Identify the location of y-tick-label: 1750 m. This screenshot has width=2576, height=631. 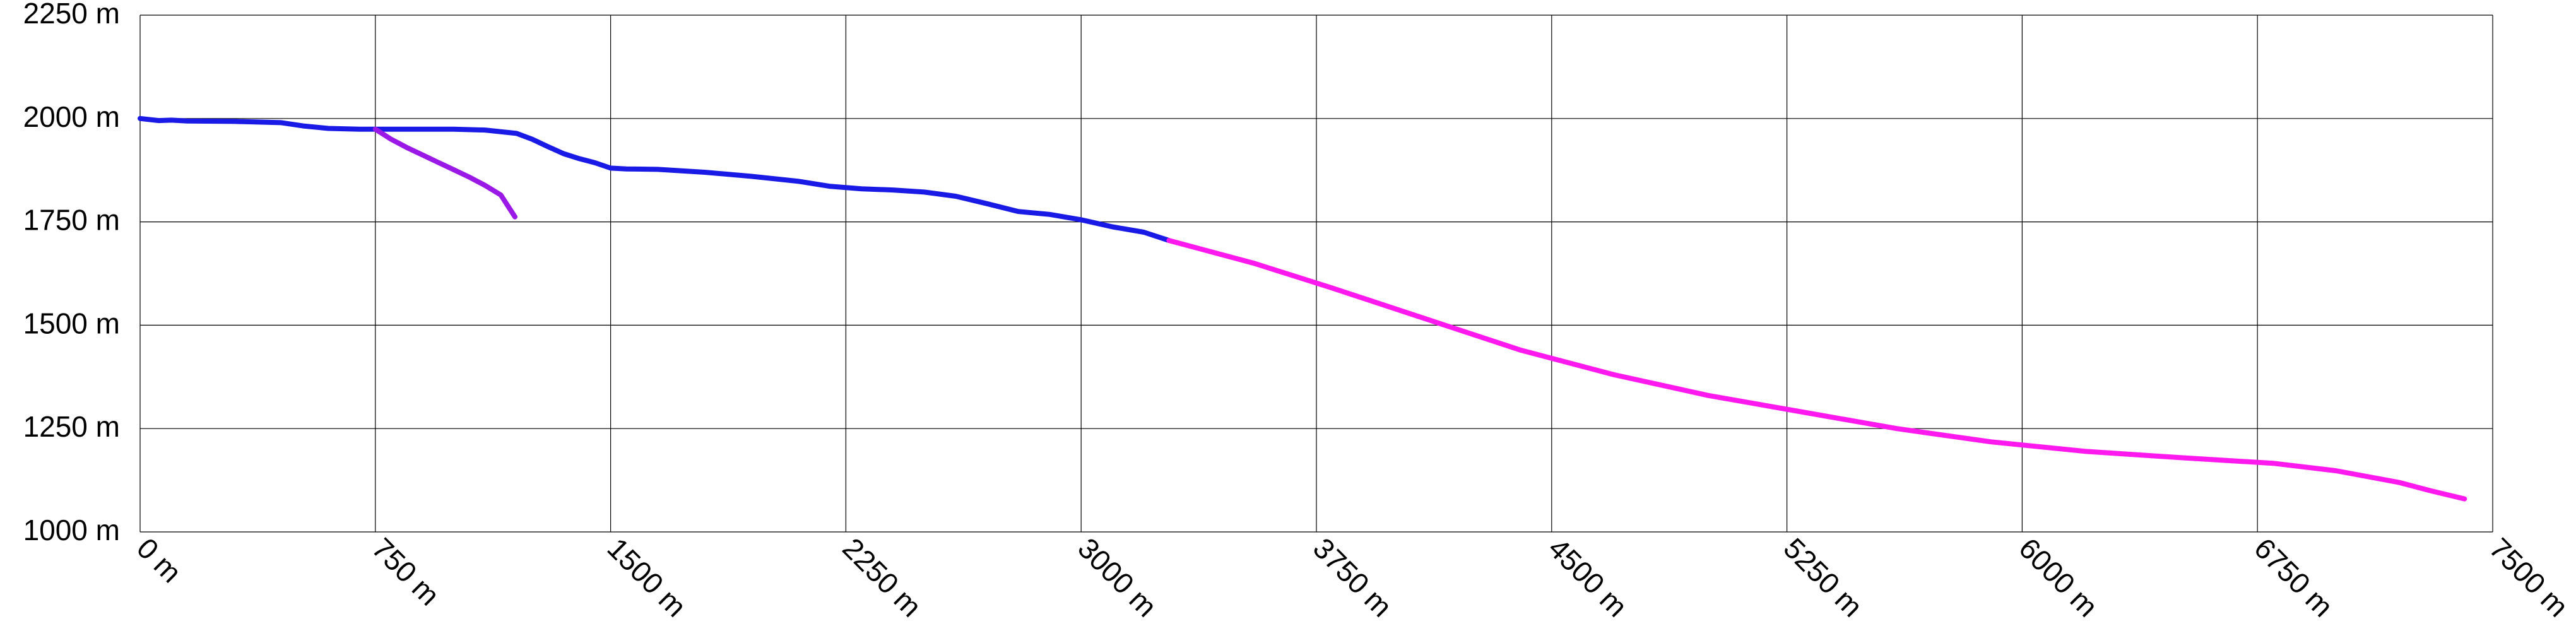
(71, 220).